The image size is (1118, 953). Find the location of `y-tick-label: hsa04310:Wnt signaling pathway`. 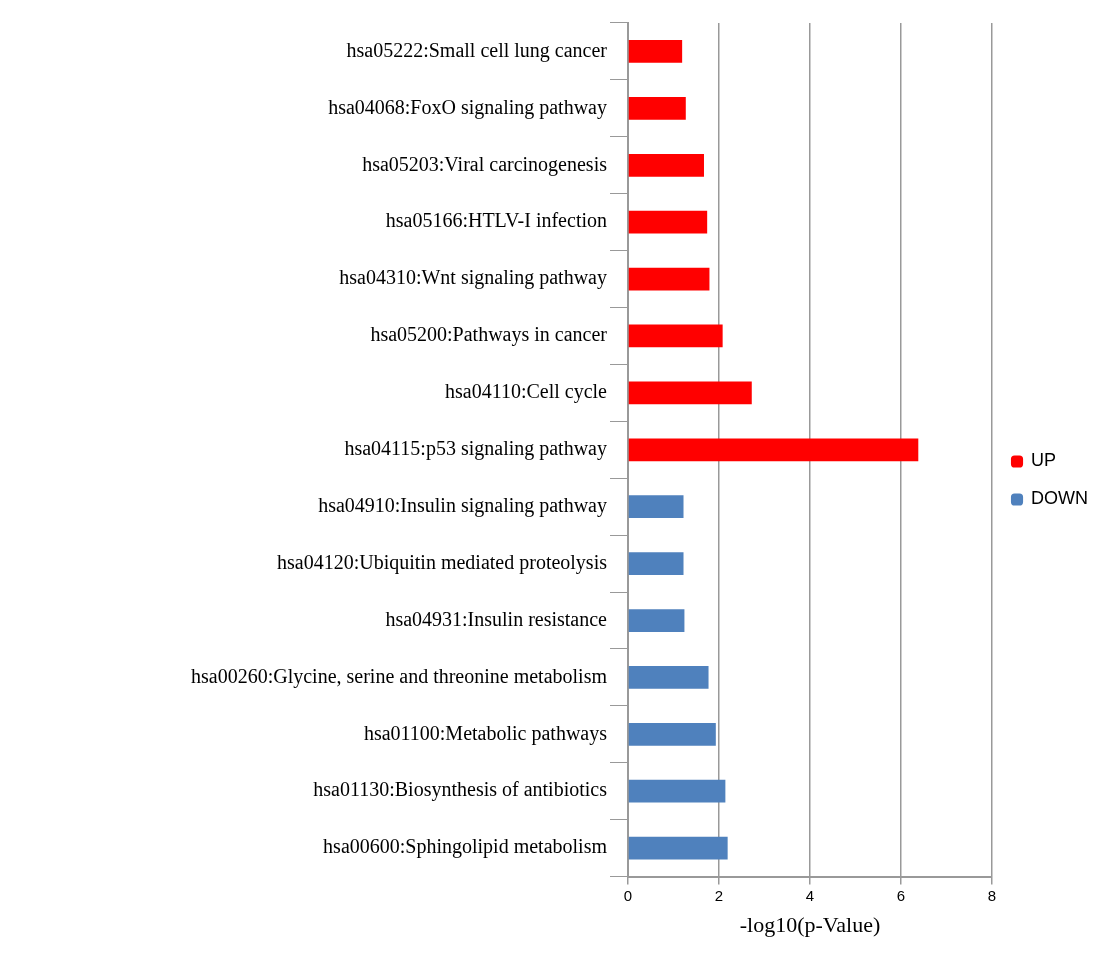

y-tick-label: hsa04310:Wnt signaling pathway is located at coordinates (473, 278).